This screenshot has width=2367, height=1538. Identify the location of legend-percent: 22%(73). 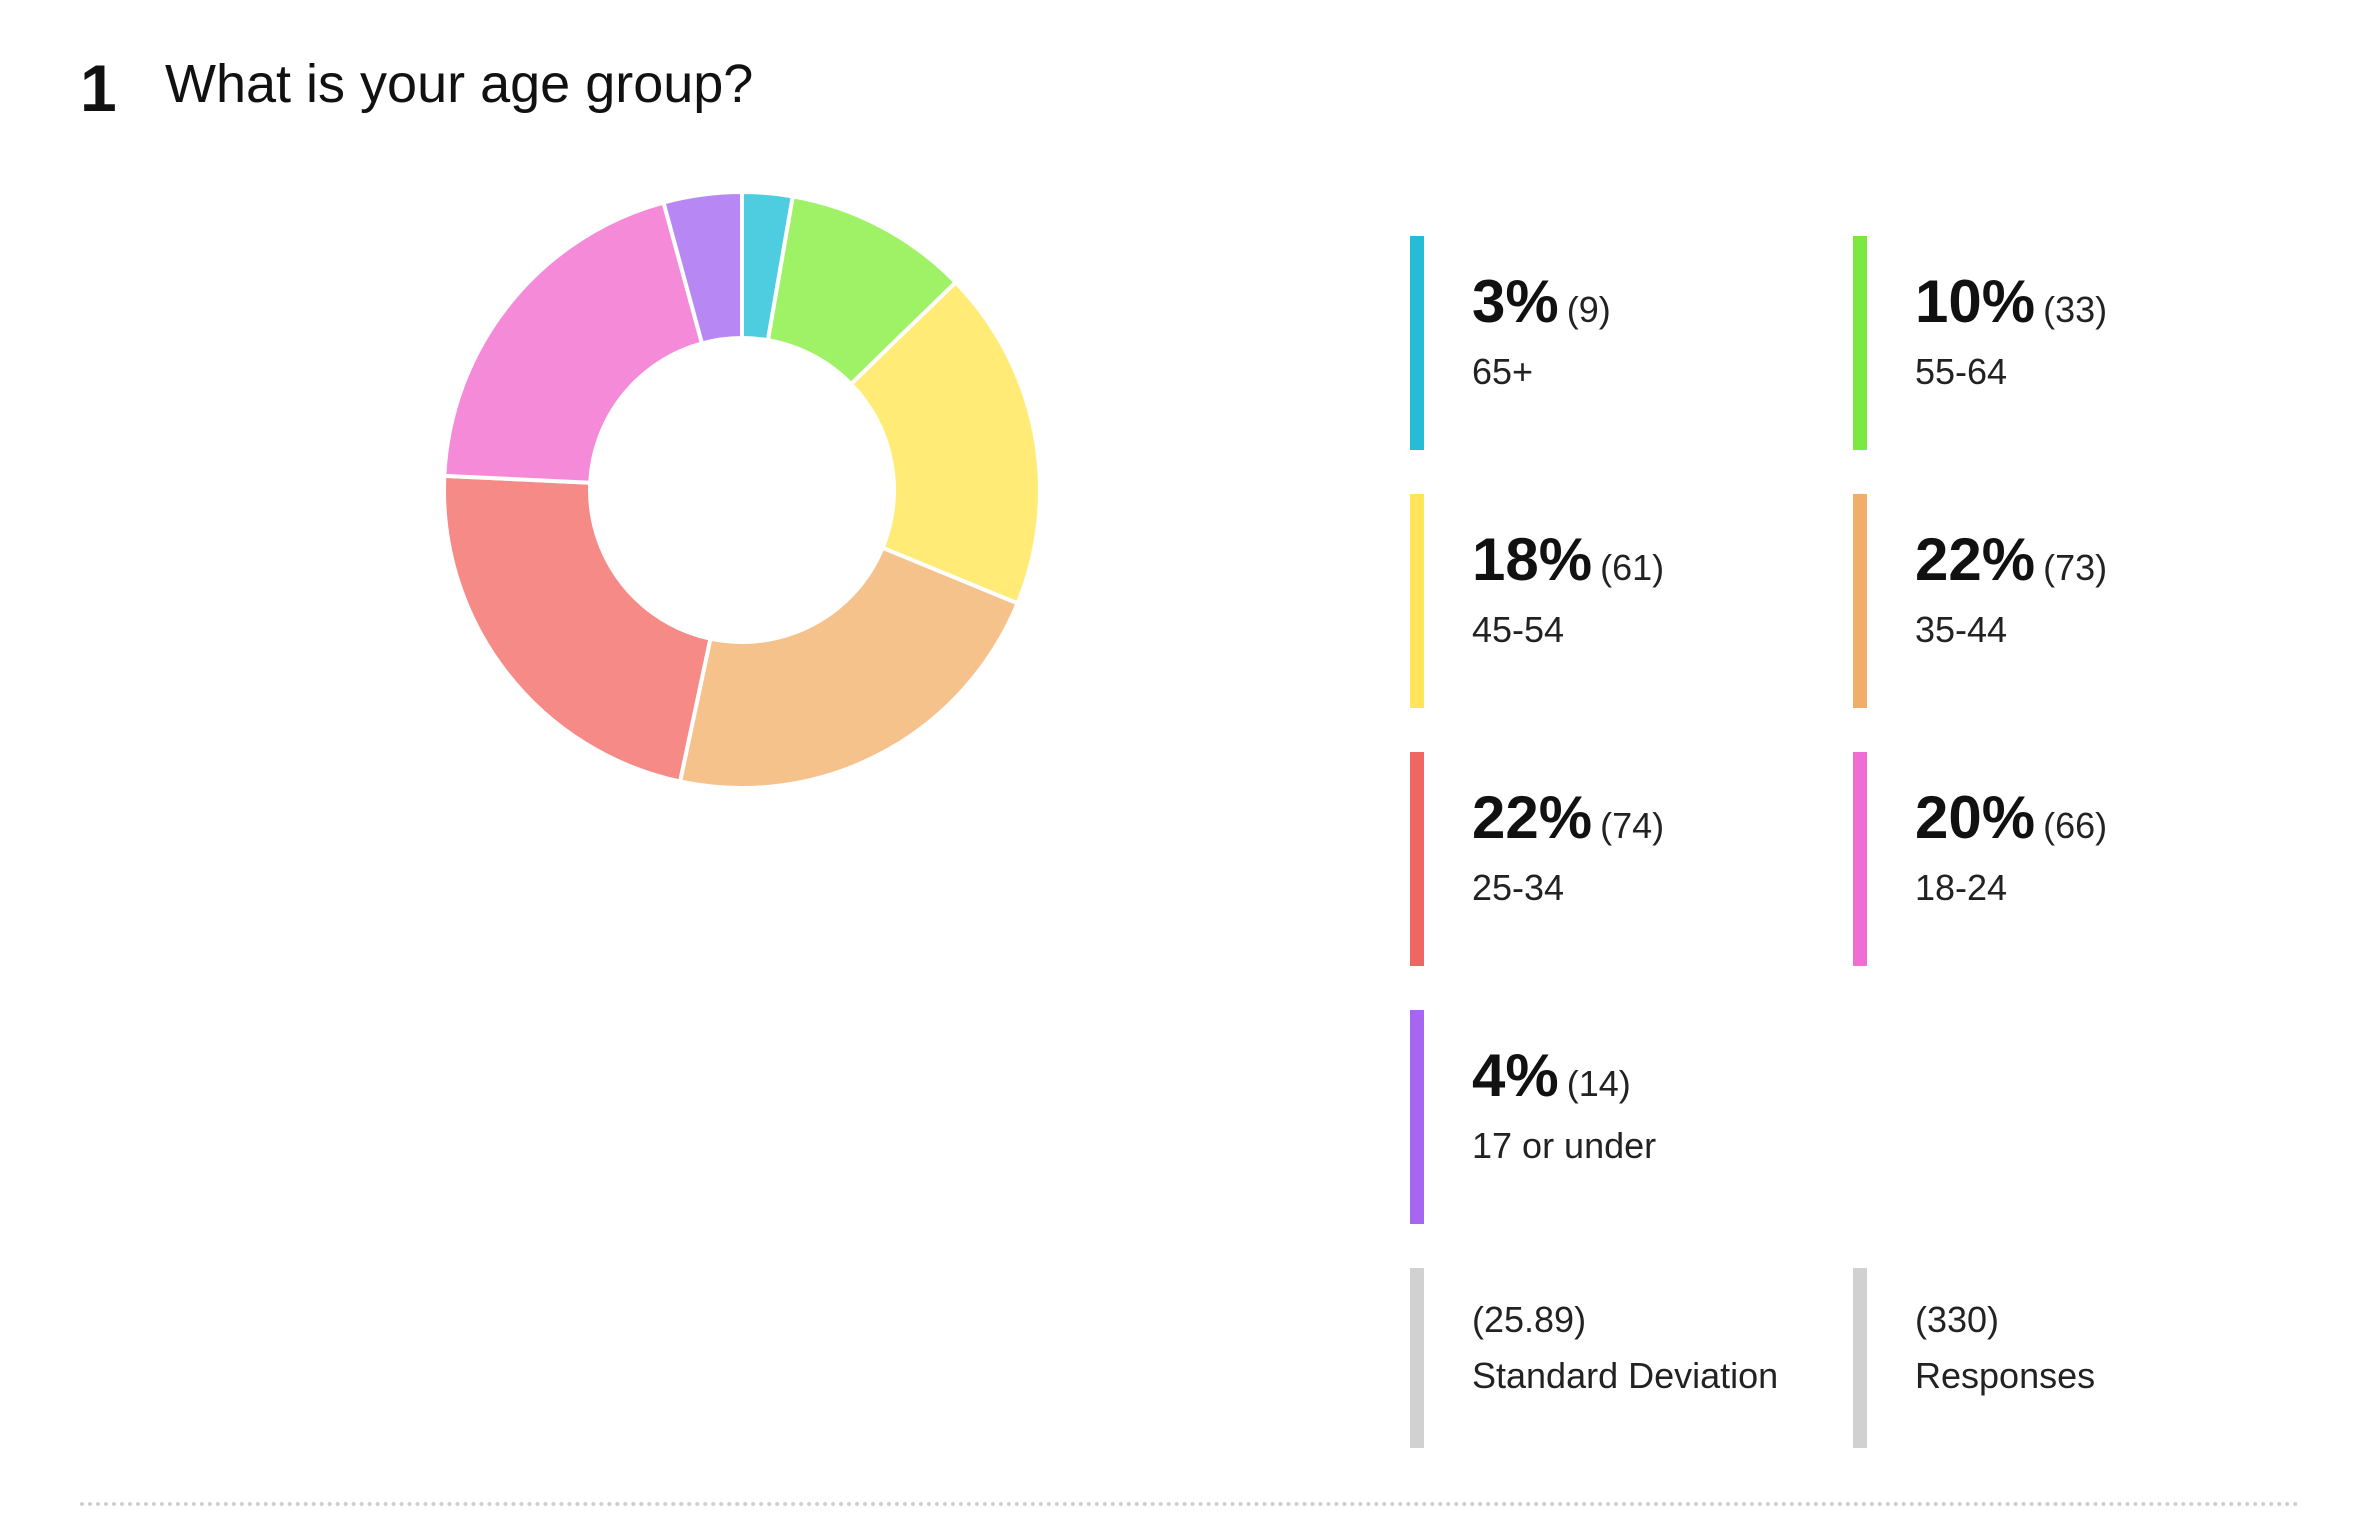
(2011, 564).